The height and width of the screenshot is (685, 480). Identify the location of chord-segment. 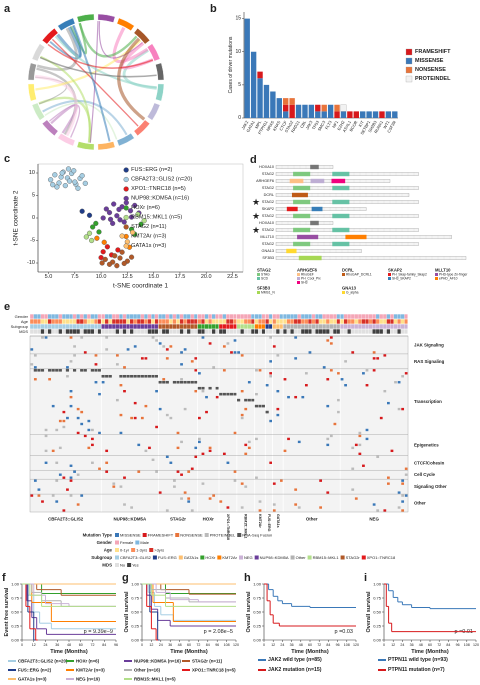
(160, 71).